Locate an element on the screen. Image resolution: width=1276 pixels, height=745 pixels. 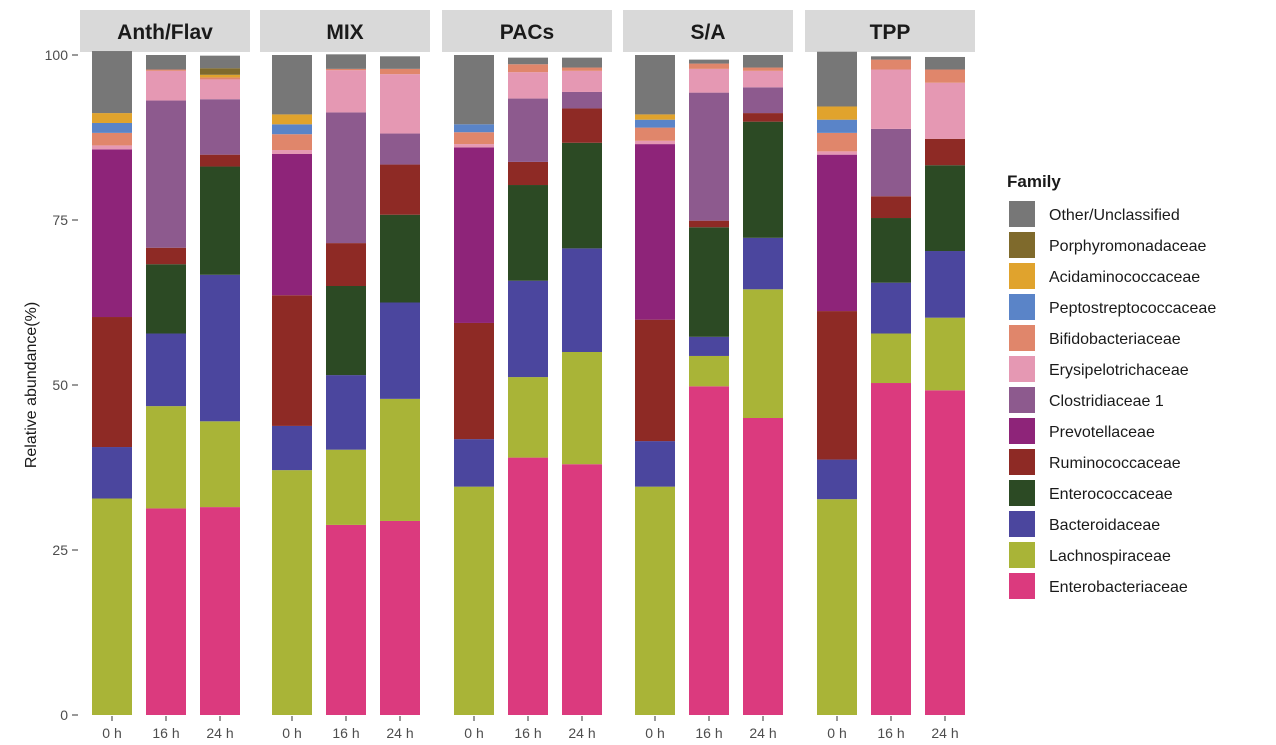
facet-strip-label: Anth/Flav is located at coordinates (165, 32).